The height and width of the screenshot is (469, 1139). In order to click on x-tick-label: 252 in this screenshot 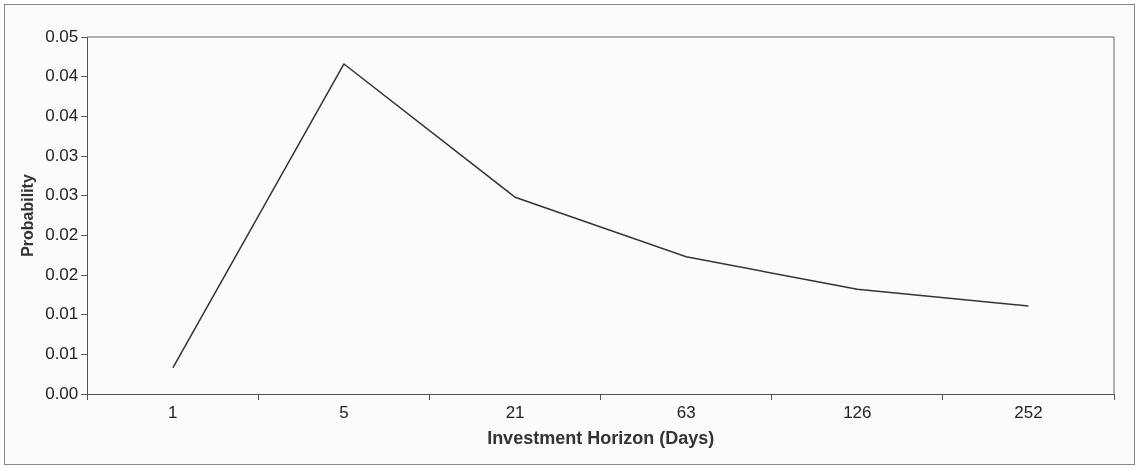, I will do `click(1028, 412)`.